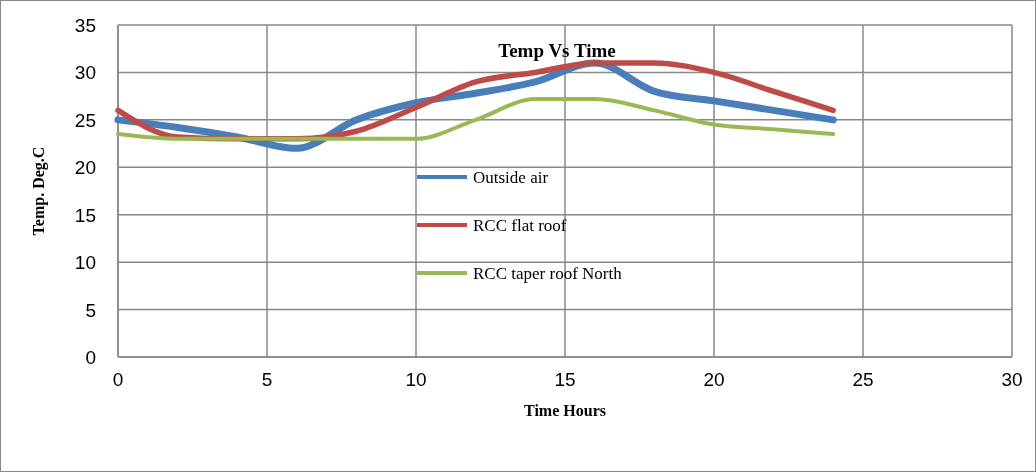 This screenshot has height=472, width=1036. Describe the element at coordinates (267, 379) in the screenshot. I see `x-tick-label: 5` at that location.